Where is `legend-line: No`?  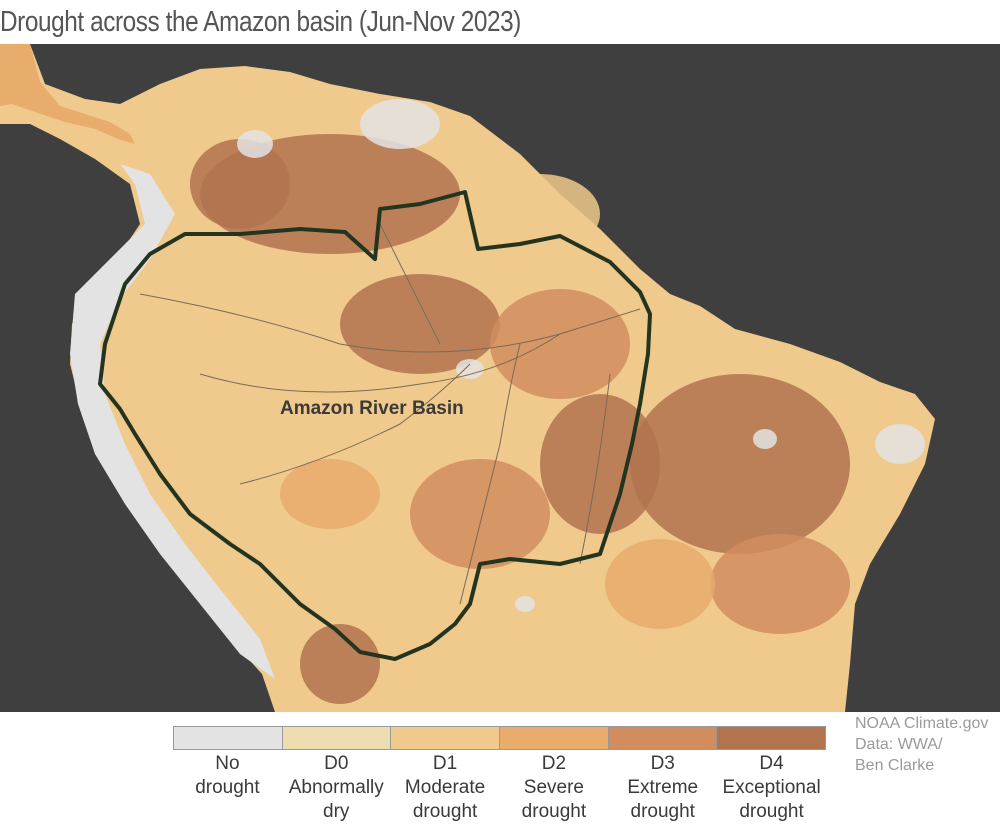
legend-line: No is located at coordinates (227, 763).